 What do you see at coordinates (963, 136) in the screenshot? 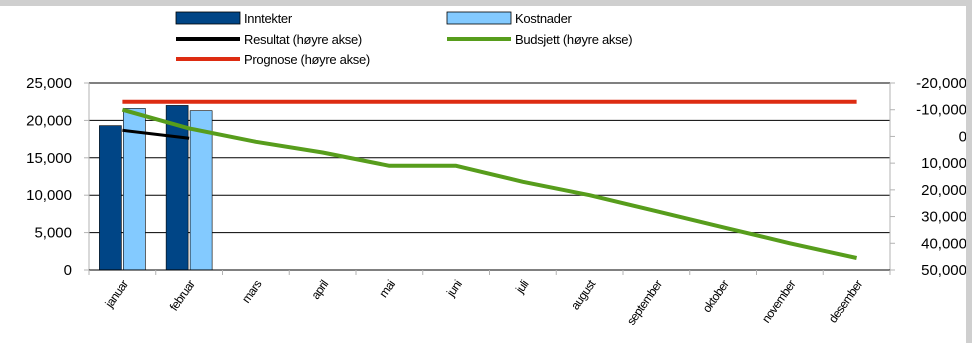
I see `right-tick-label: 0` at bounding box center [963, 136].